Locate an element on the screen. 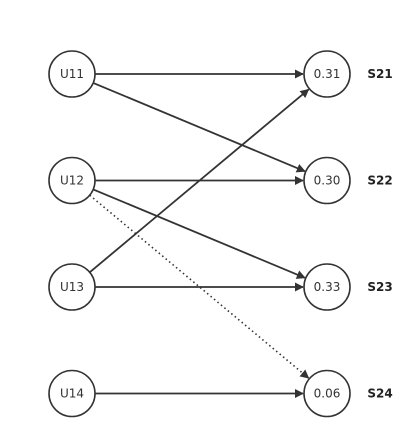 The image size is (412, 445). node-s22: 0.30 is located at coordinates (327, 180).